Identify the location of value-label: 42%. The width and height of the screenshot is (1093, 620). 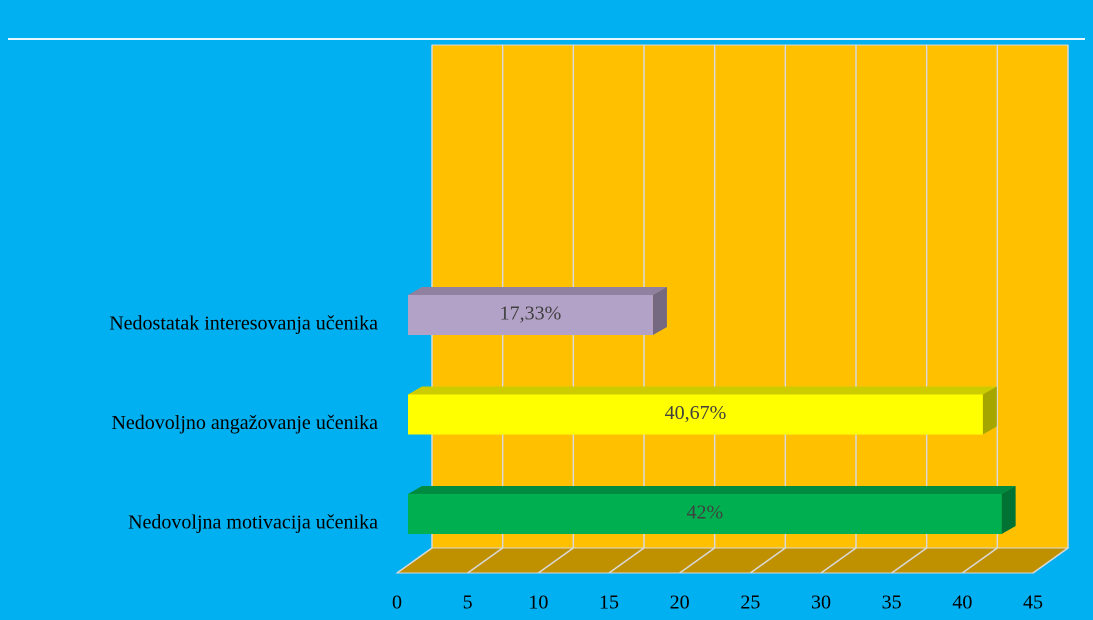
(704, 513).